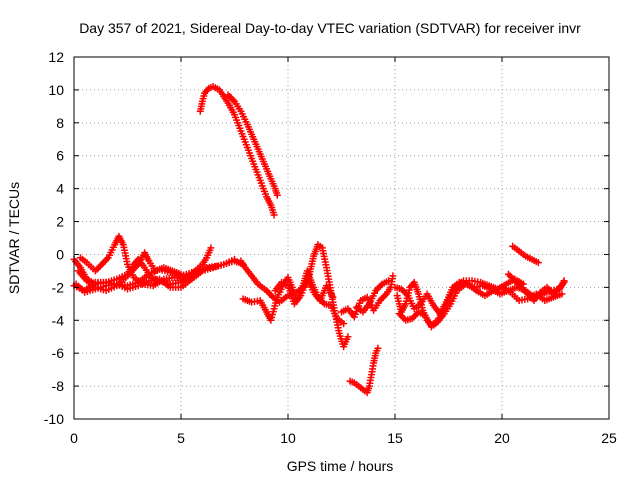  What do you see at coordinates (58, 287) in the screenshot?
I see `y-tick-label: -2` at bounding box center [58, 287].